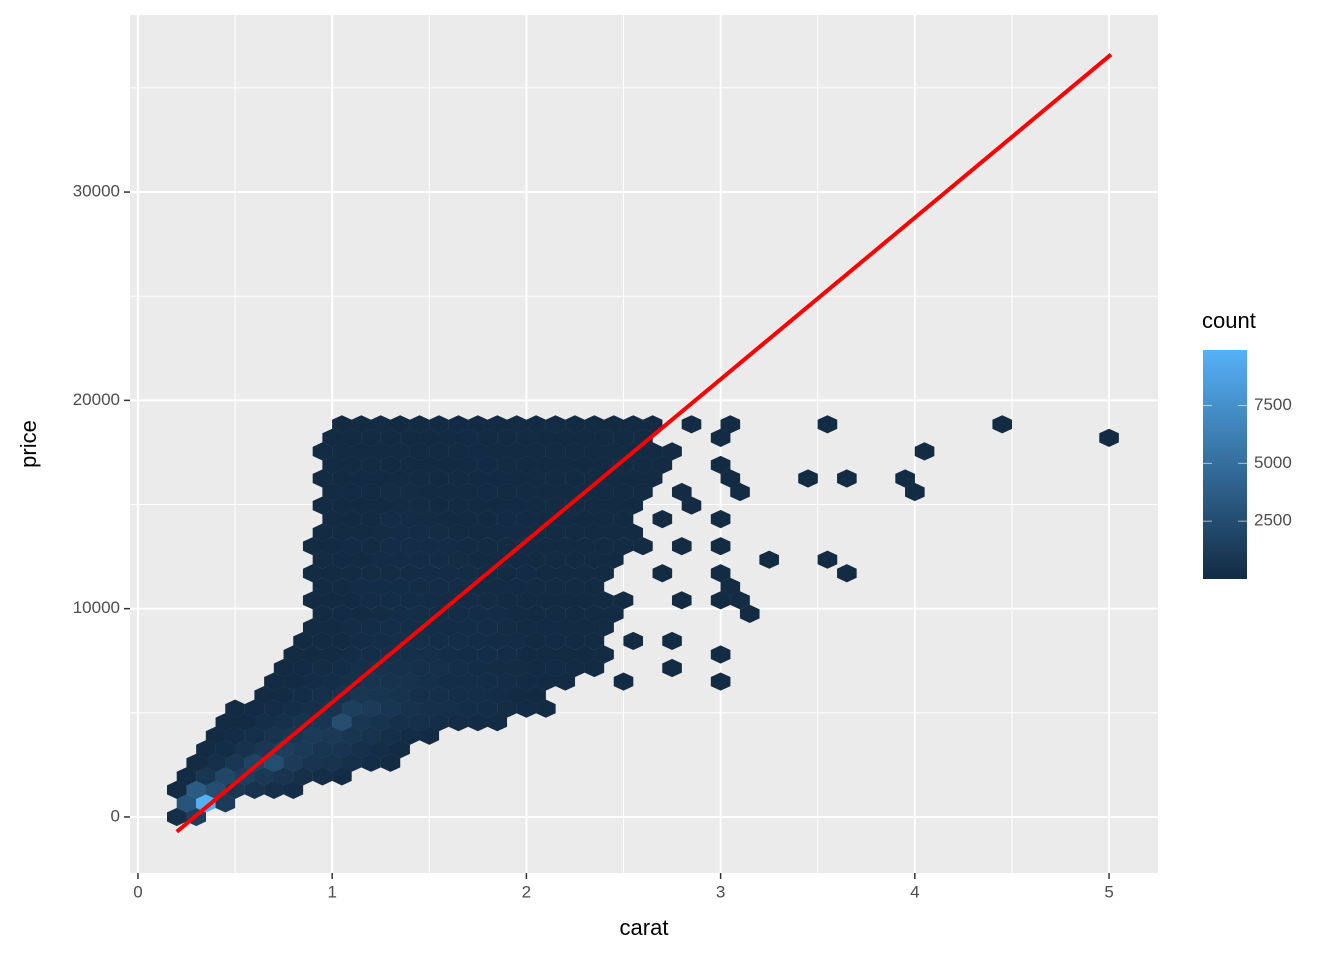 The height and width of the screenshot is (960, 1344). What do you see at coordinates (96, 607) in the screenshot?
I see `y-tick-label: 10000` at bounding box center [96, 607].